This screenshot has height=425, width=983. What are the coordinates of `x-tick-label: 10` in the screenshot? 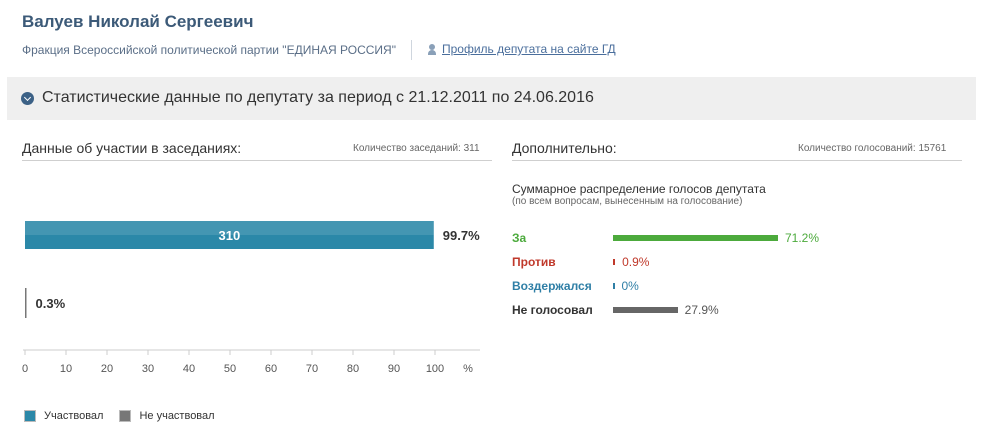 It's located at (66, 369).